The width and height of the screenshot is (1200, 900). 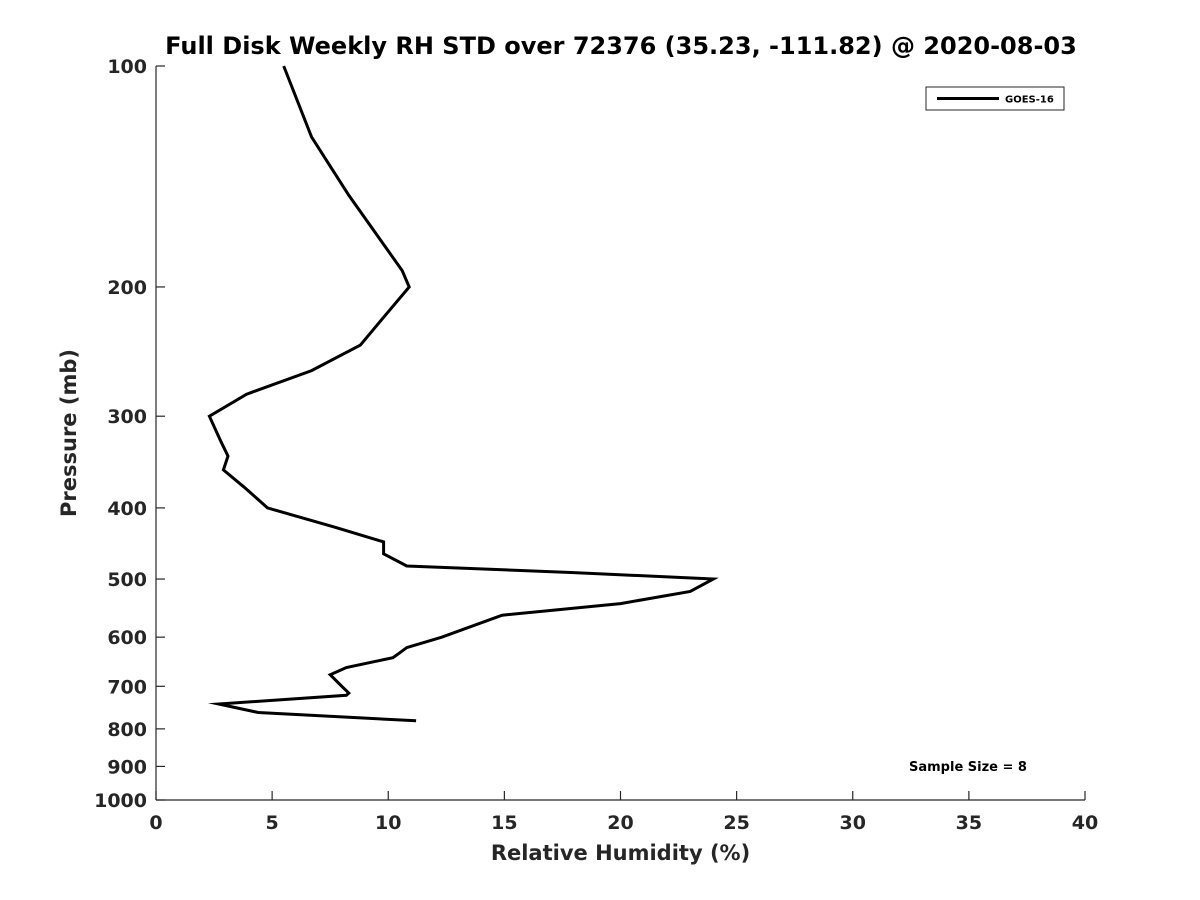 I want to click on legend: GOES-16, so click(x=995, y=98).